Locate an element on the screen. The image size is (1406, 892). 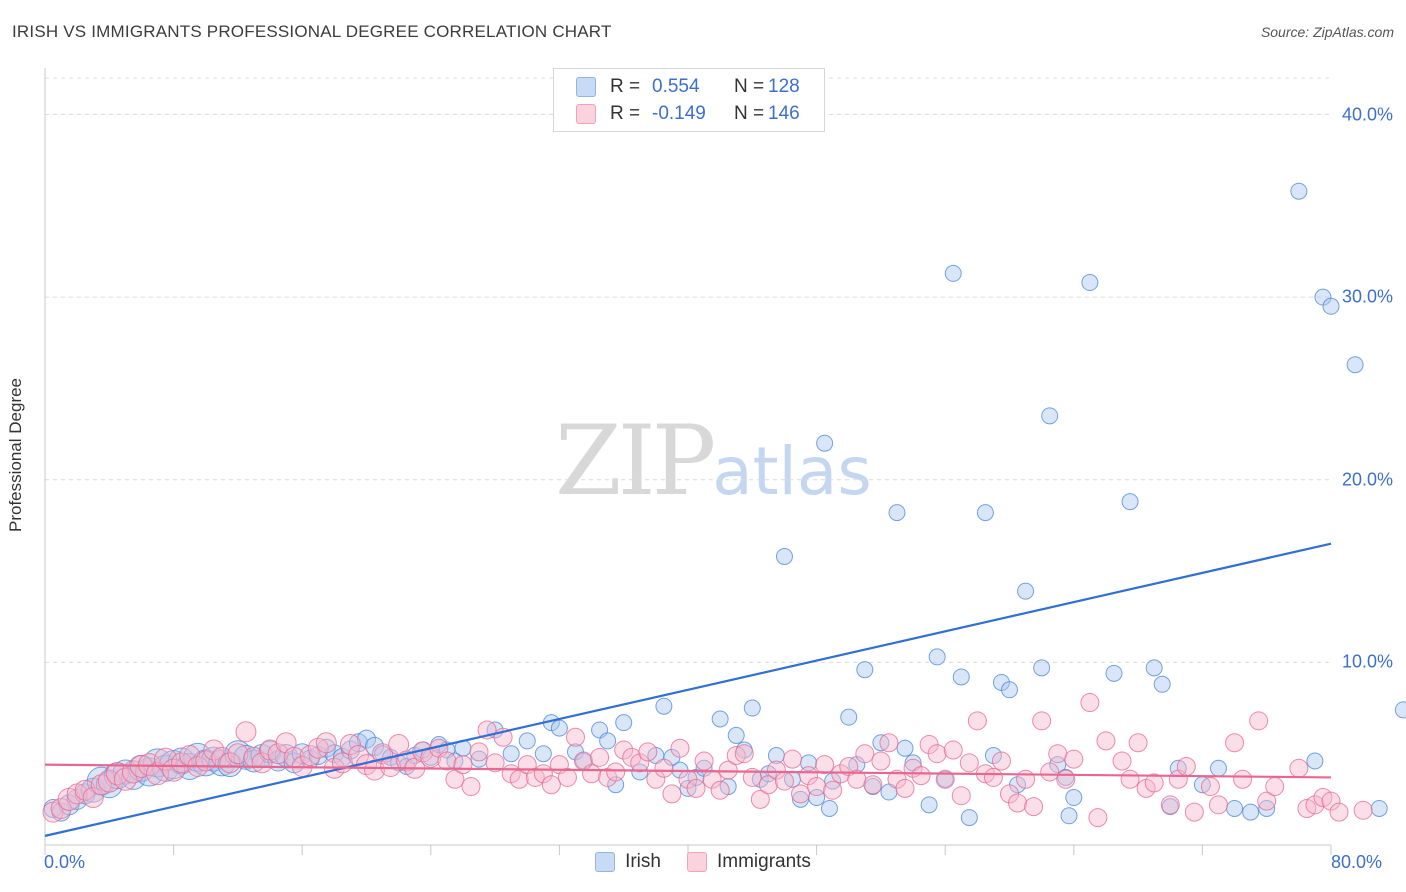
series-legend-immigrants: Immigrants is located at coordinates (748, 862).